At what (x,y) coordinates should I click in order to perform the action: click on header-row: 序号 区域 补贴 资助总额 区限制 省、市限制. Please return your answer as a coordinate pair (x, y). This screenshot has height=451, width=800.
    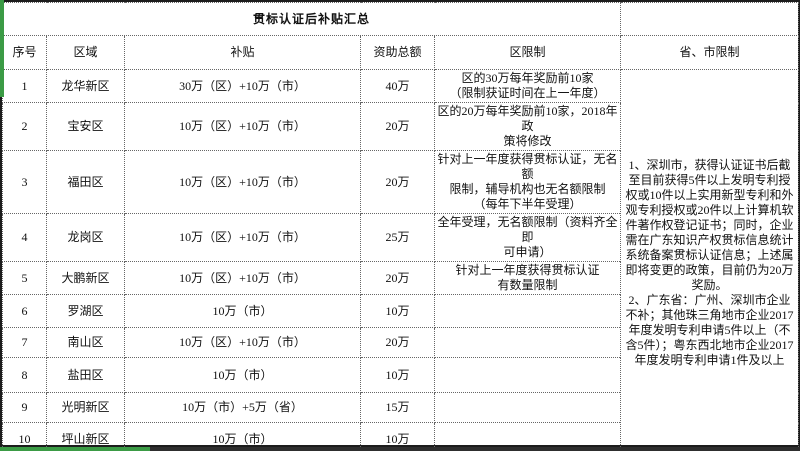
    Looking at the image, I should click on (401, 52).